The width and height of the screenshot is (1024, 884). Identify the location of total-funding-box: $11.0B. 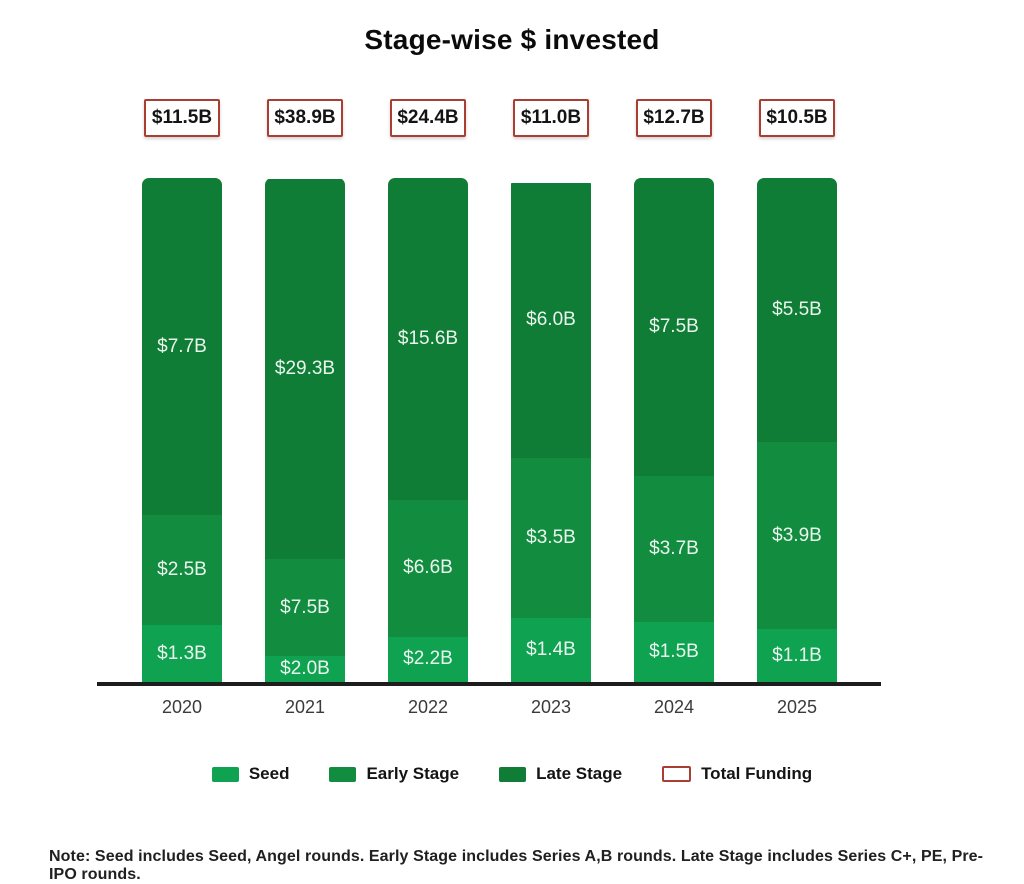
(551, 118).